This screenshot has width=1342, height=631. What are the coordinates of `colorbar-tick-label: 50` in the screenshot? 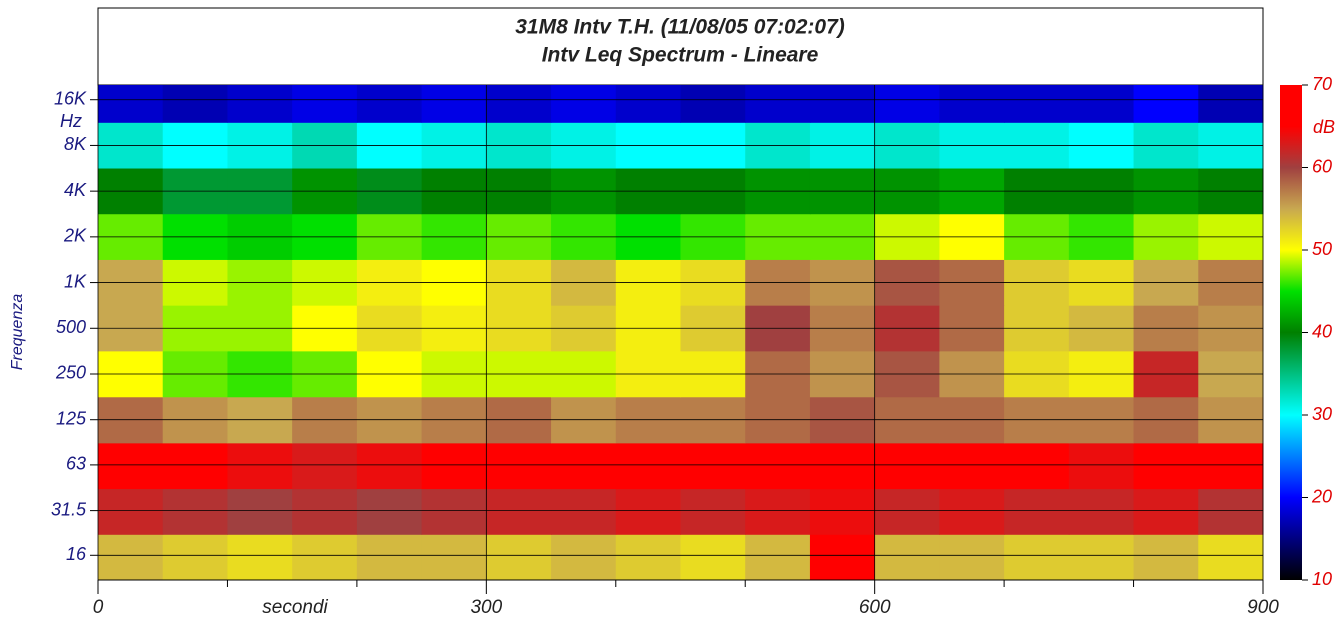 It's located at (1322, 249).